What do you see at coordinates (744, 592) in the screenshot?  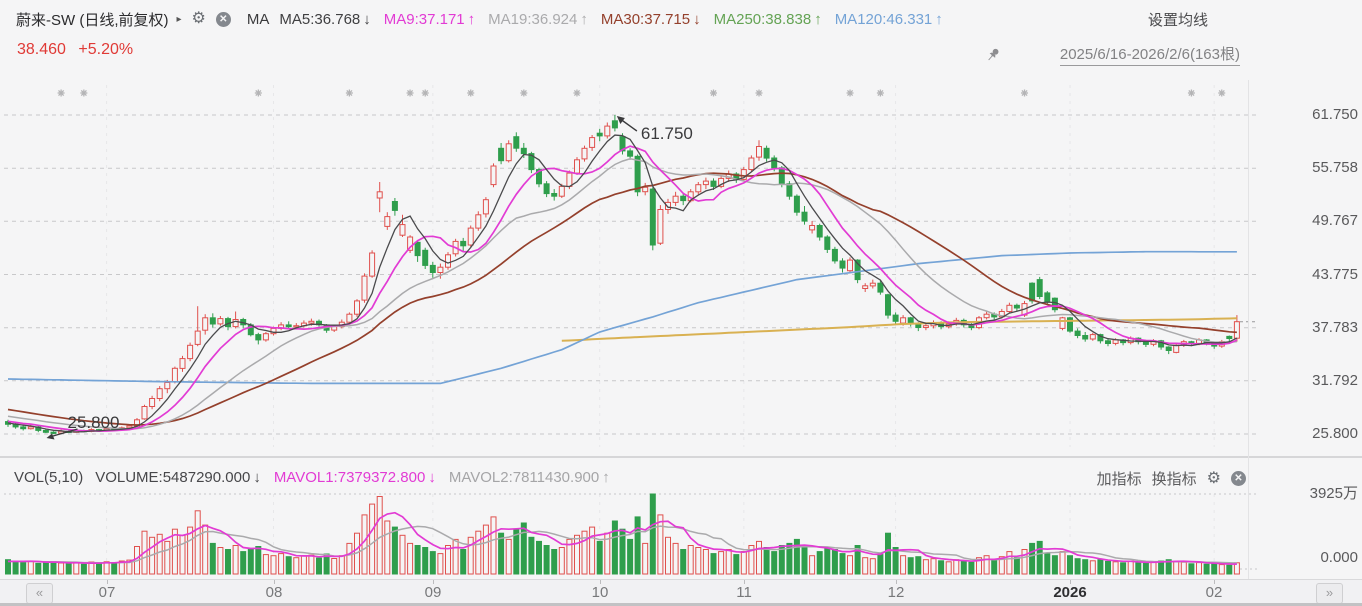 I see `time-tick-label: 11` at bounding box center [744, 592].